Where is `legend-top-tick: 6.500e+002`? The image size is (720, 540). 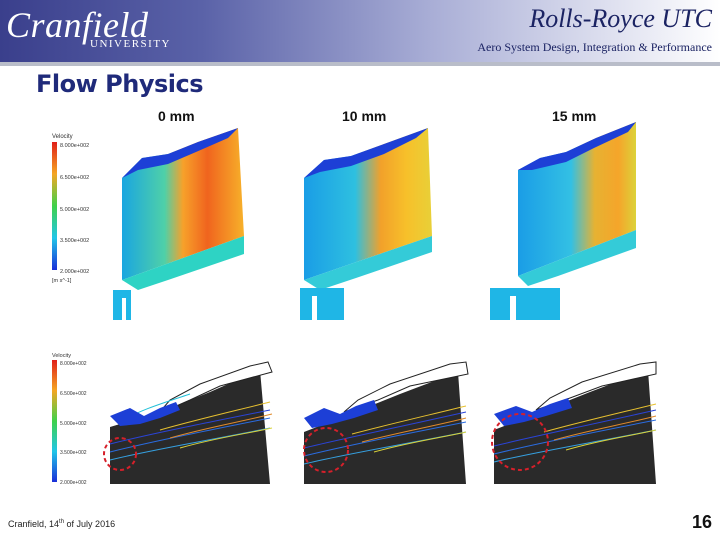
legend-top-tick: 6.500e+002 is located at coordinates (74, 178).